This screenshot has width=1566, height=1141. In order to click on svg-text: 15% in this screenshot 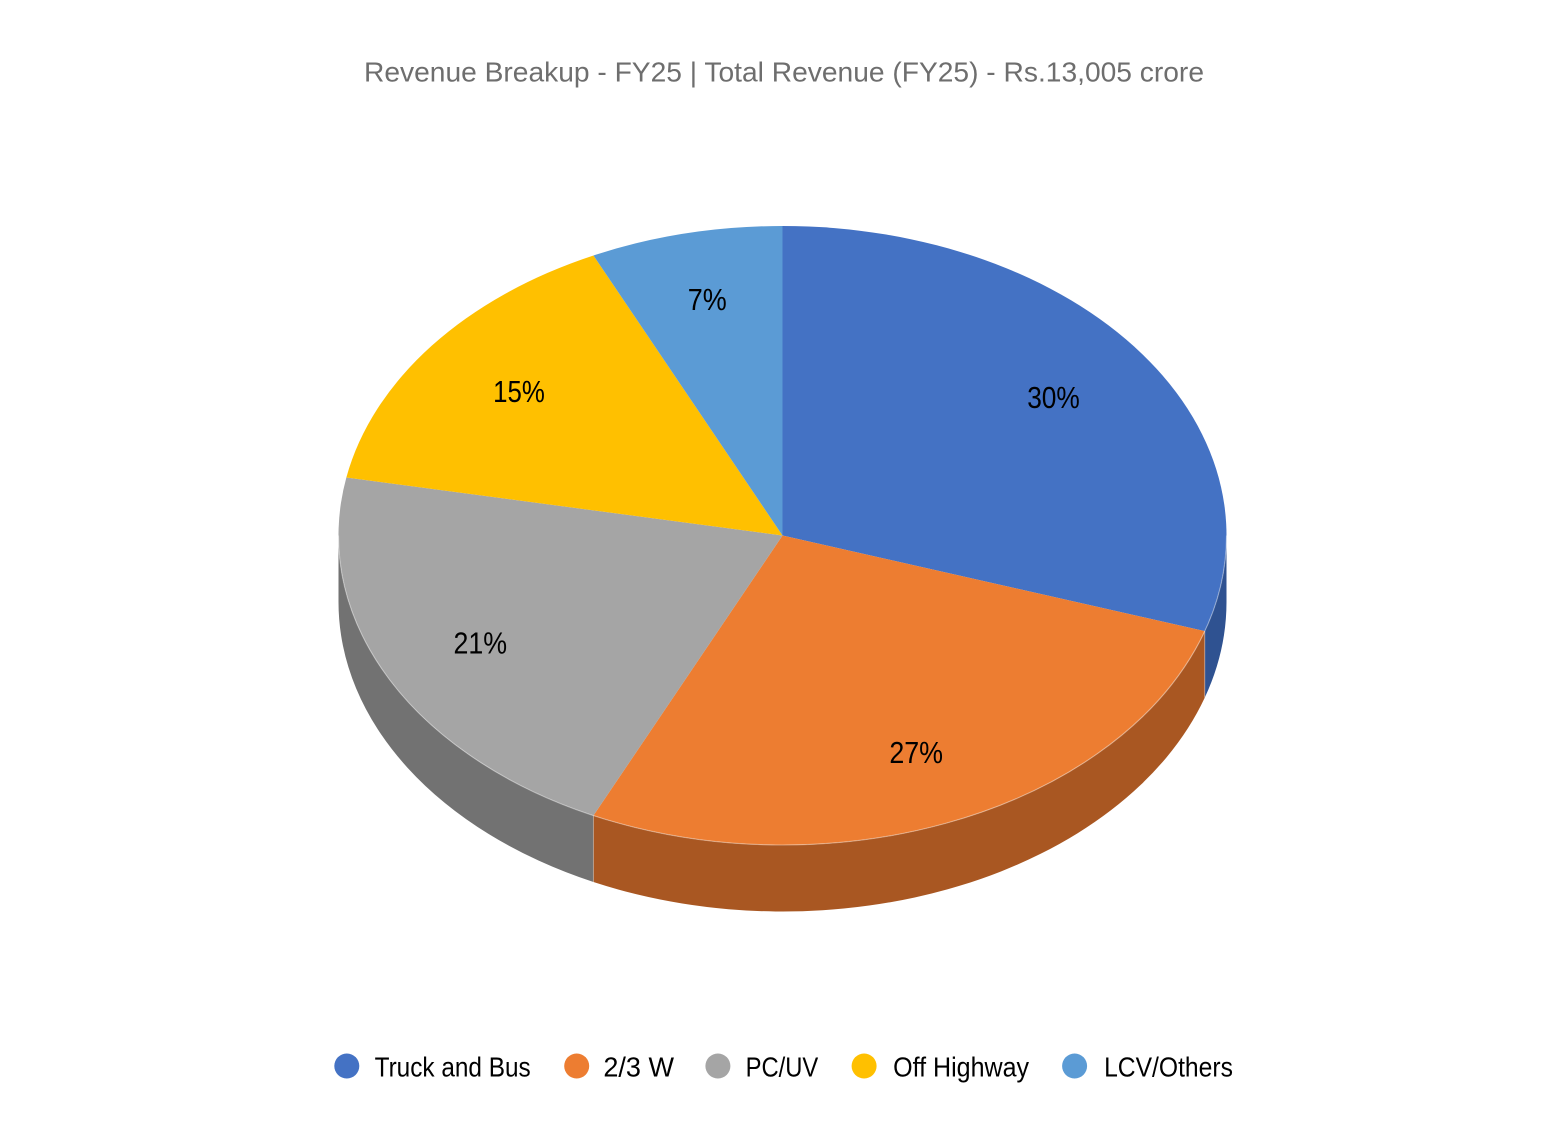, I will do `click(519, 392)`.